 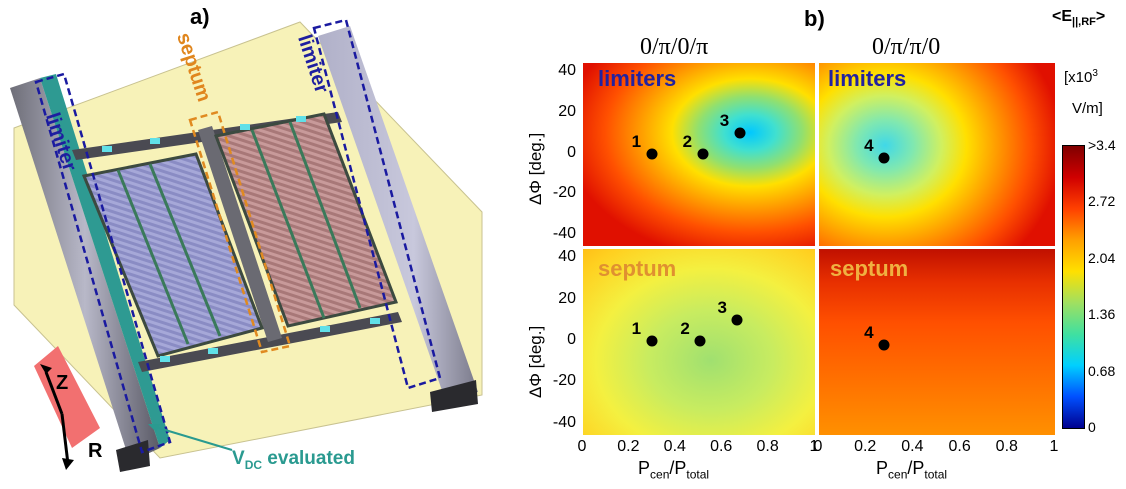 I want to click on map-septum-mode-b, so click(x=937, y=342).